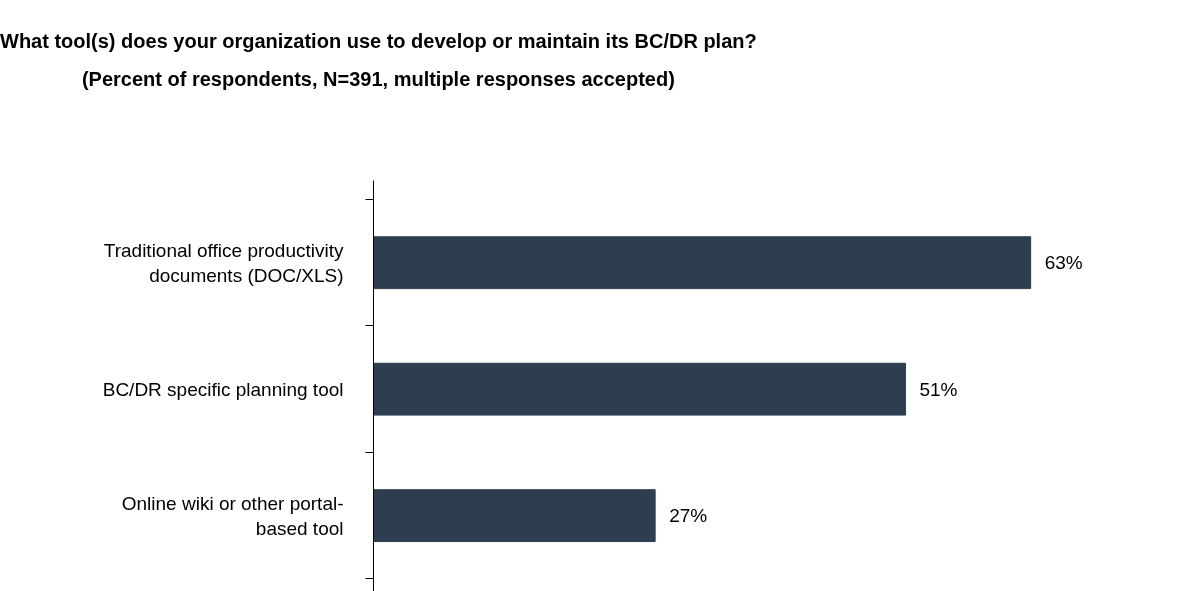  Describe the element at coordinates (378, 41) in the screenshot. I see `chart-title: What tool(s) does your organization use to develop or maintain its BC/DR plan?` at that location.